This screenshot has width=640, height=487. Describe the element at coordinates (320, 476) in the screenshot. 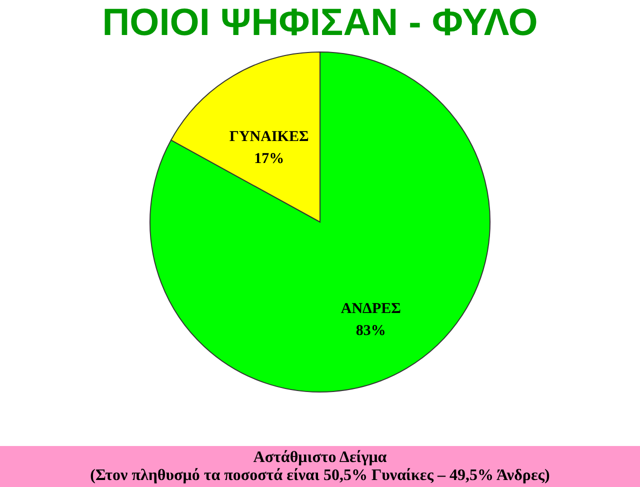

I see `text: (Στον πληθυσμό τα ποσοστά είναι 50,5% Γυναίκες – 49,5% Άνδρες)` at that location.